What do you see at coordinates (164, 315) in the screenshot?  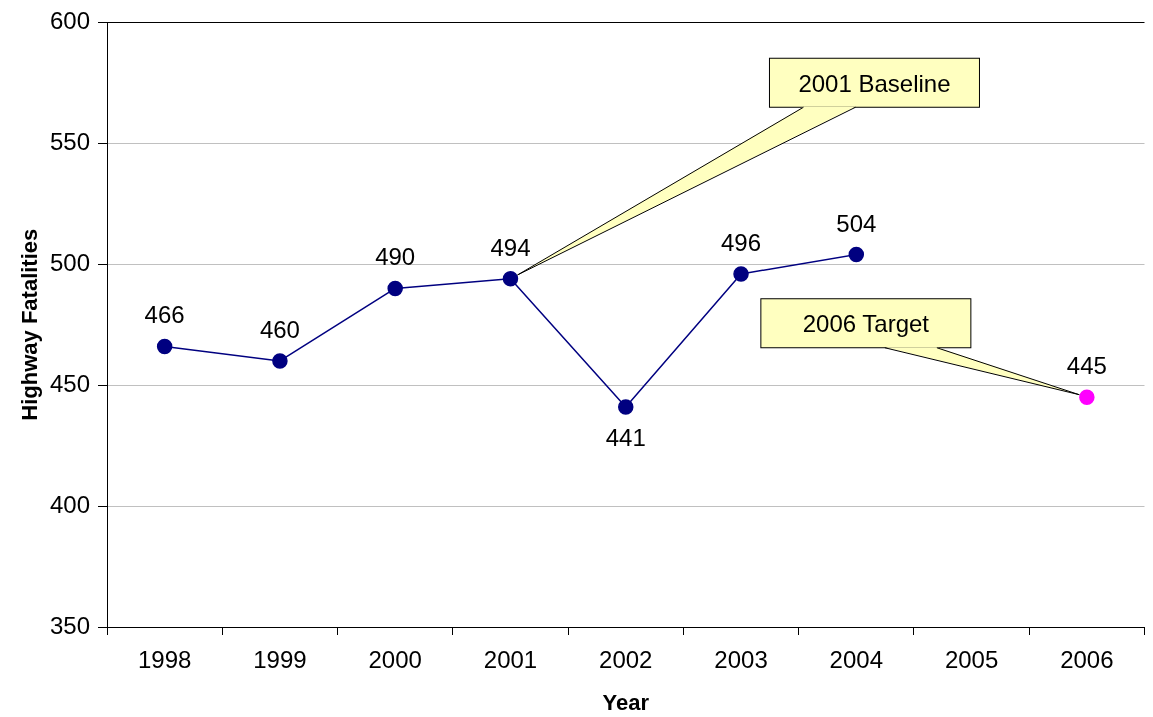 I see `data-label: 466` at bounding box center [164, 315].